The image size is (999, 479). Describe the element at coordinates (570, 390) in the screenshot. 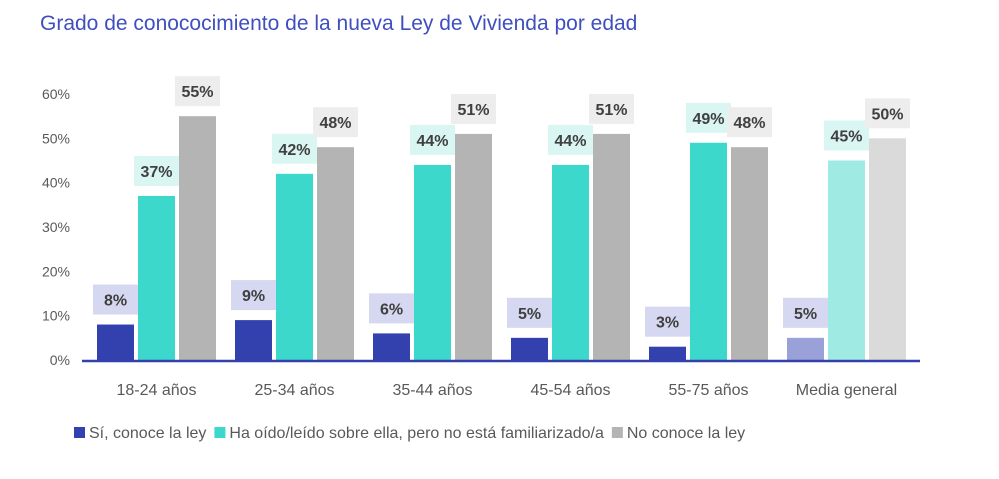

I see `x-category-label: 45-54 años` at that location.